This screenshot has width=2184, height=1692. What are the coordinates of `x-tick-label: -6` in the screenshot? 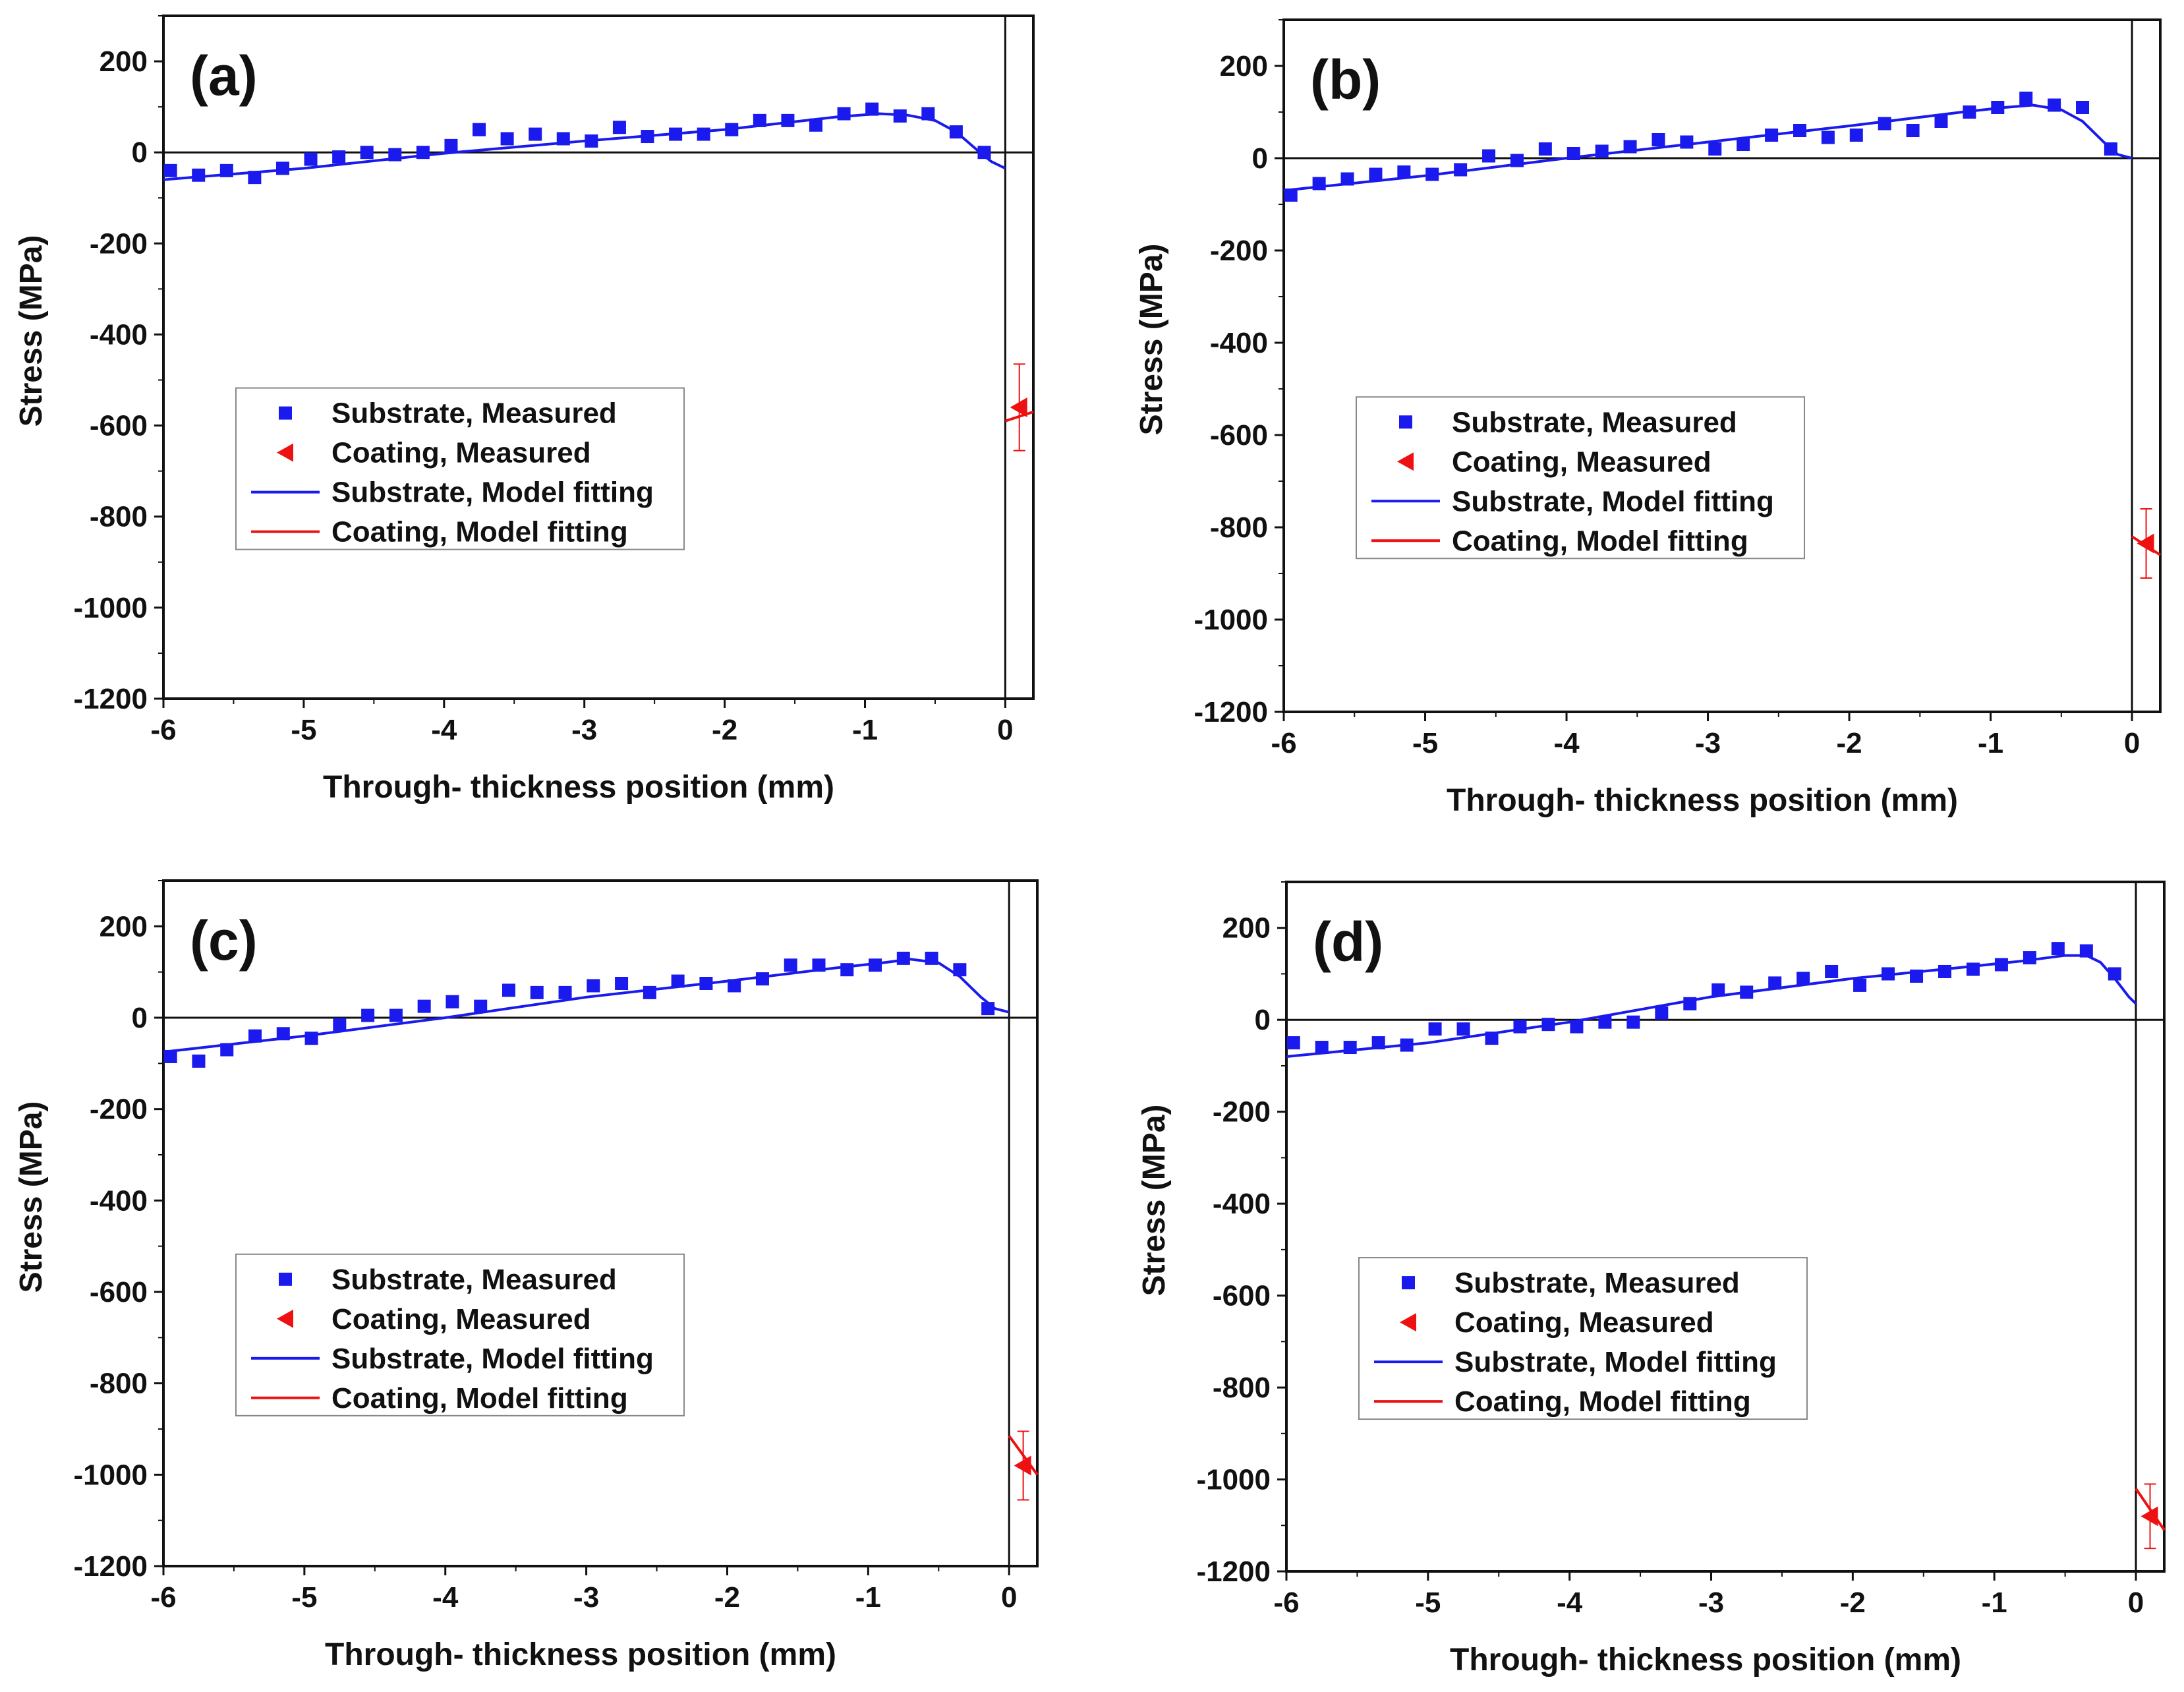 It's located at (1286, 1603).